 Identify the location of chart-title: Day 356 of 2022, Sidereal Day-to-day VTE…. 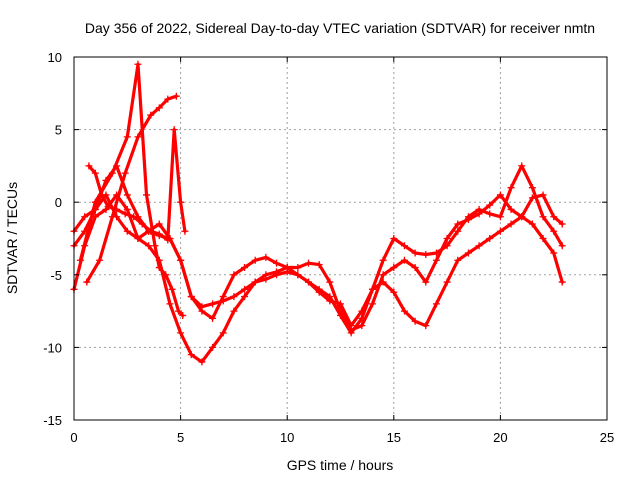
(340, 28).